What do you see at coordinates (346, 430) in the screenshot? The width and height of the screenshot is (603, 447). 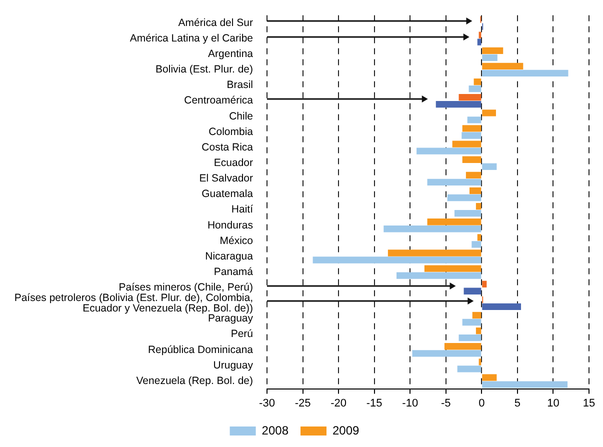 I see `legend-label: 2009` at bounding box center [346, 430].